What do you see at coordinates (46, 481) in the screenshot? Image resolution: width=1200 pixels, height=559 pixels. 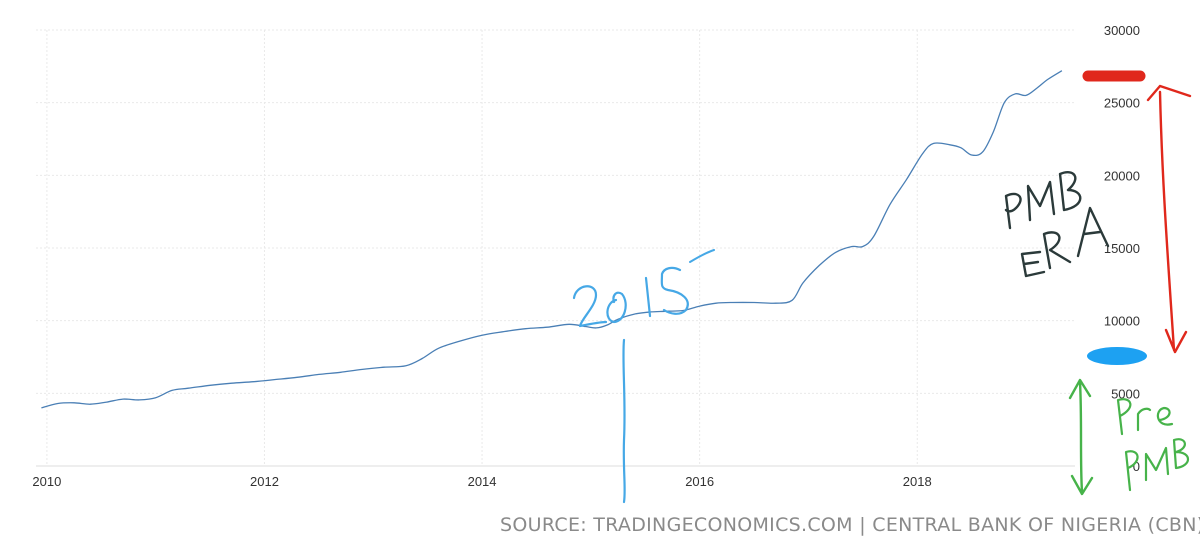 I see `x-tick-label: 2010` at bounding box center [46, 481].